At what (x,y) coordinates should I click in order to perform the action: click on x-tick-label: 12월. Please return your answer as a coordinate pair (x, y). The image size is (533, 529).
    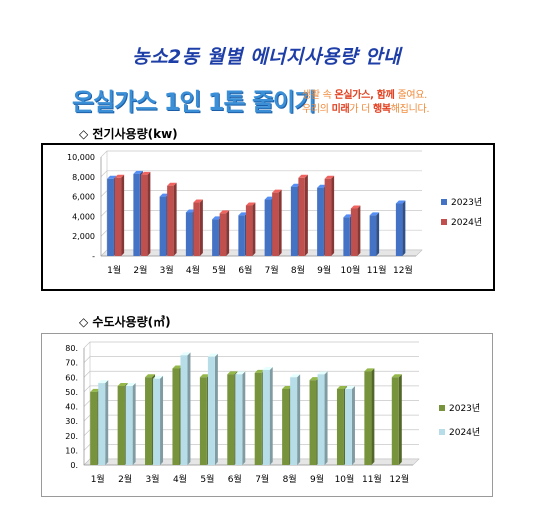
    Looking at the image, I should click on (403, 270).